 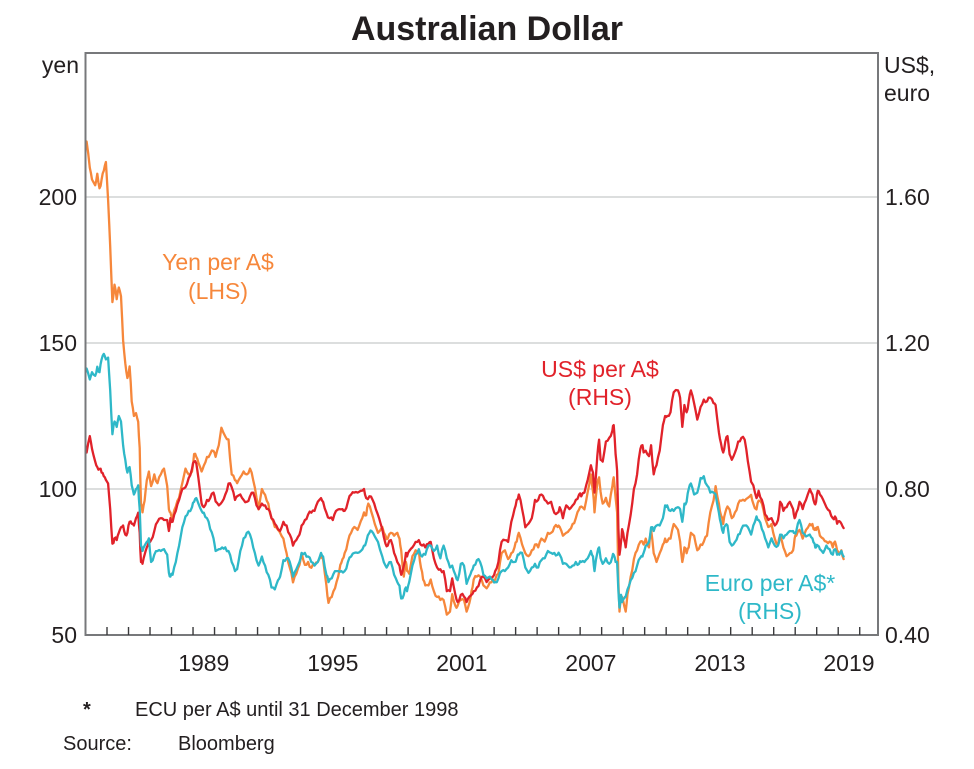 I want to click on x-axis-label: 2007, so click(x=590, y=663).